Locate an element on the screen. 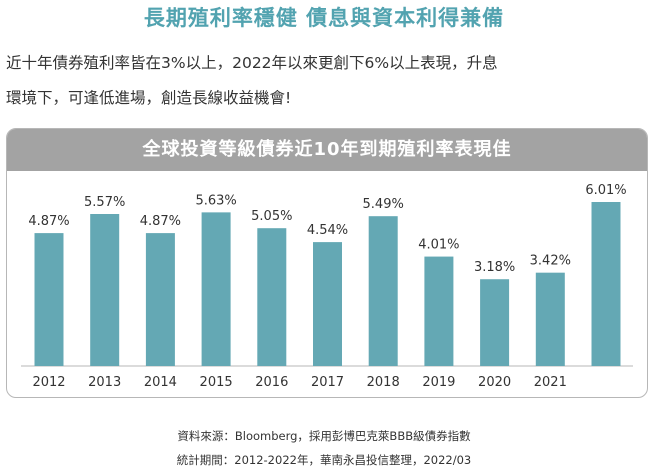 The width and height of the screenshot is (648, 470). period-note: 統計期間：2012-2022年，華南永昌投信整理，2022/03 is located at coordinates (324, 460).